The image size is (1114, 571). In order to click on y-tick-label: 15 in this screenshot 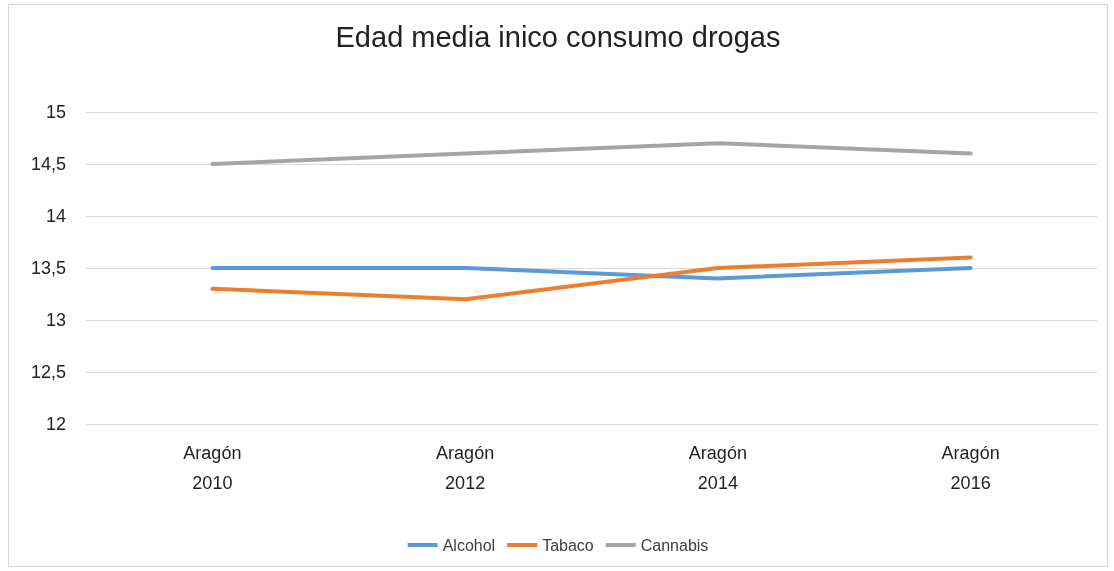, I will do `click(55, 112)`.